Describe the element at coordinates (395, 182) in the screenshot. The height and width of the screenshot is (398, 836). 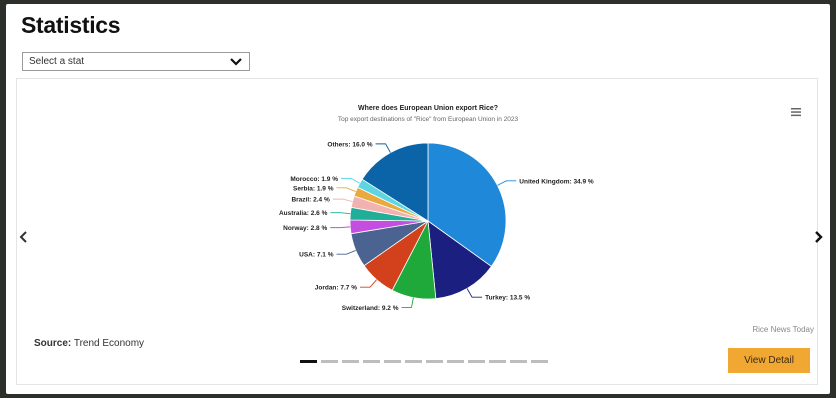
I see `pie-slice-others` at that location.